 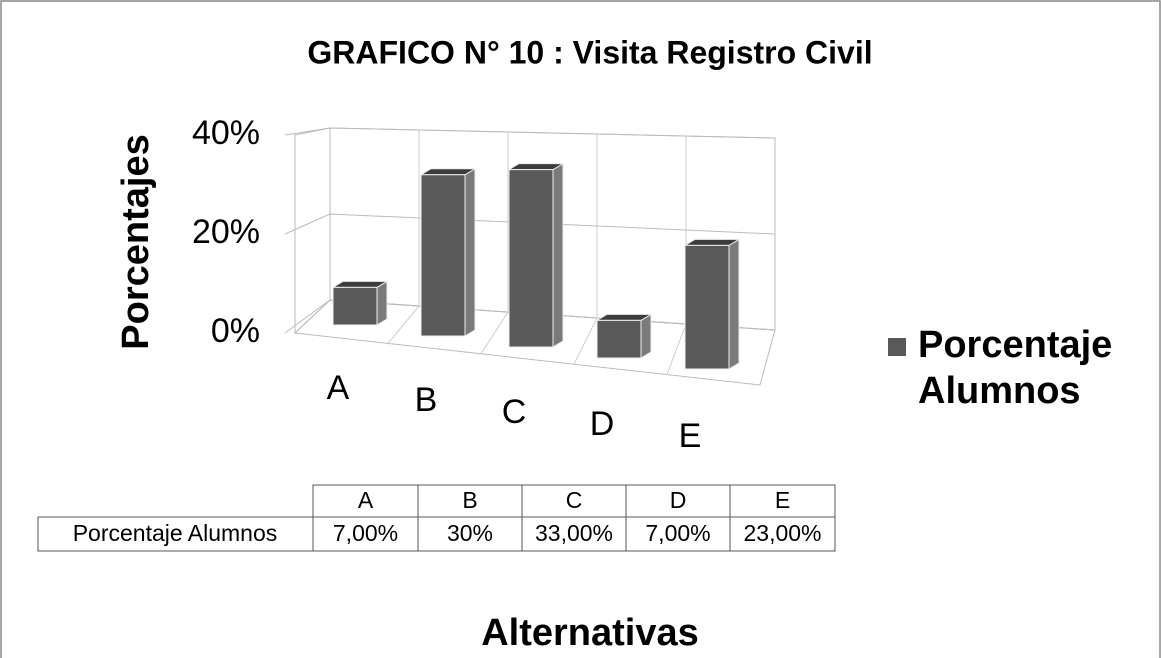 What do you see at coordinates (574, 533) in the screenshot?
I see `table-value: 33,00%` at bounding box center [574, 533].